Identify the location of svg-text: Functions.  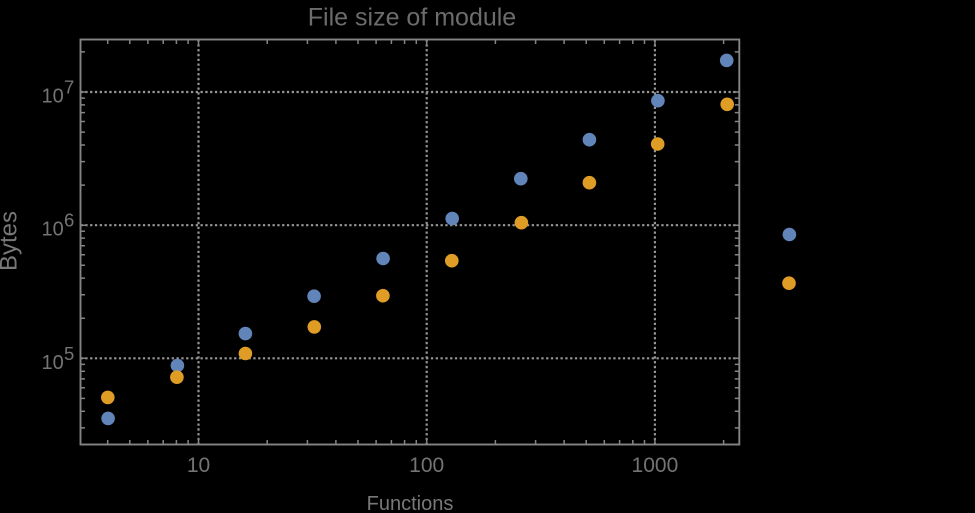
(410, 503).